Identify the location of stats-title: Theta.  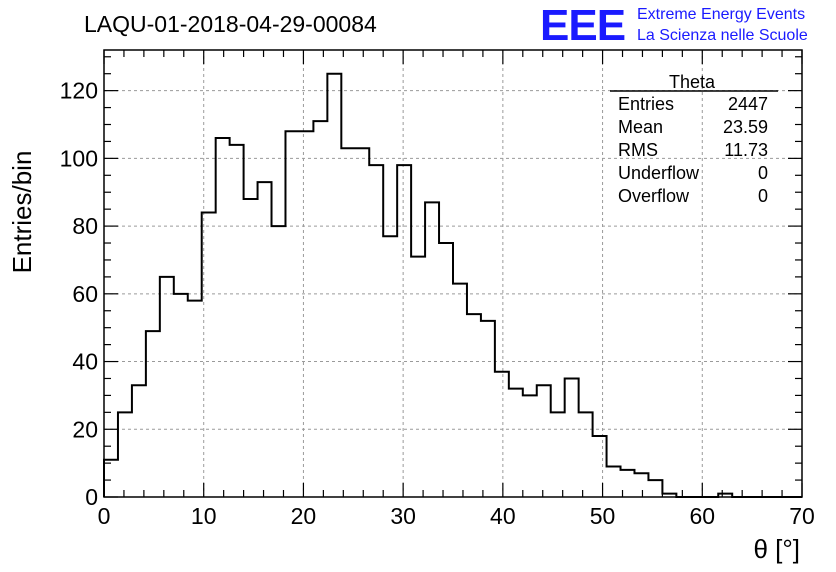
(692, 82).